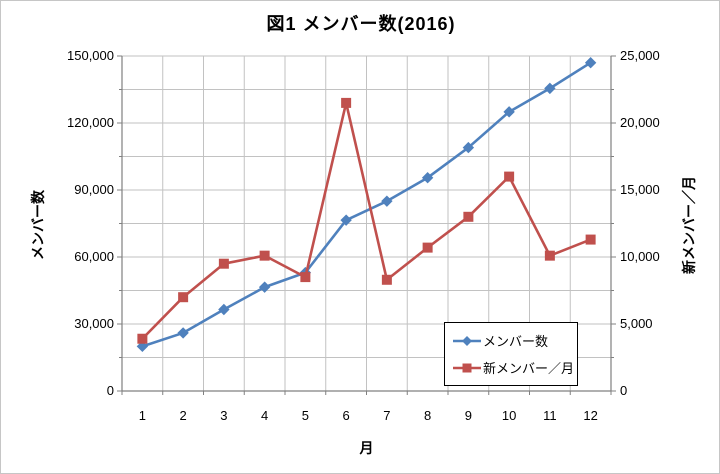 The width and height of the screenshot is (720, 474). I want to click on x-axis-tick-label: 3, so click(224, 415).